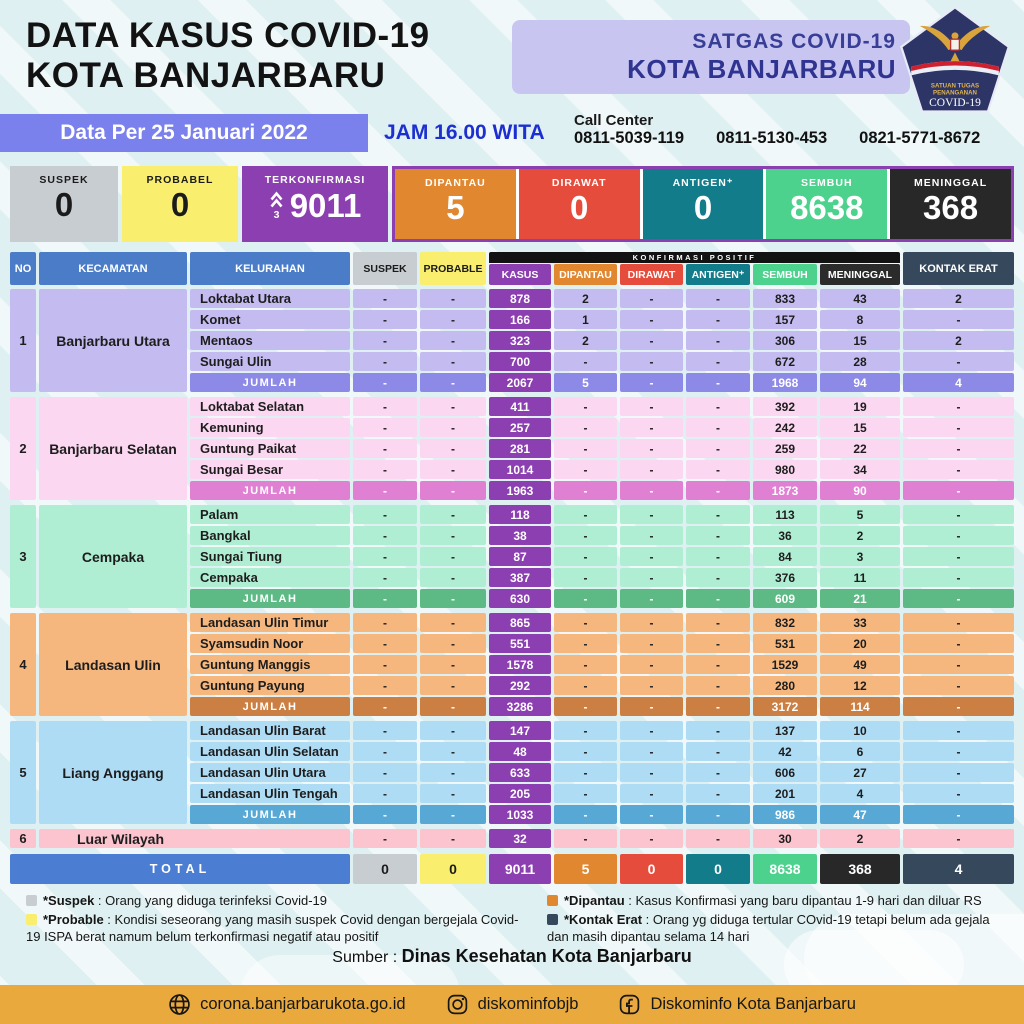  I want to click on kecamatan-name: Landasan Ulin, so click(113, 664).